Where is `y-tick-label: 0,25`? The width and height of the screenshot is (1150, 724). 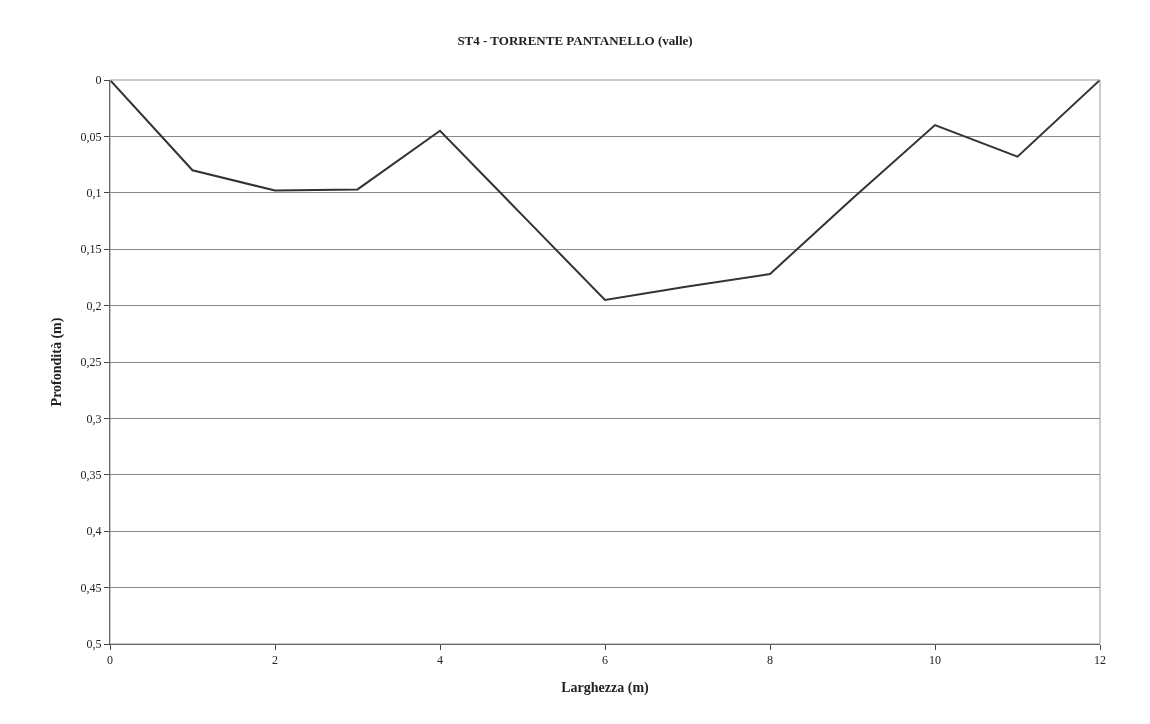
y-tick-label: 0,25 is located at coordinates (91, 362).